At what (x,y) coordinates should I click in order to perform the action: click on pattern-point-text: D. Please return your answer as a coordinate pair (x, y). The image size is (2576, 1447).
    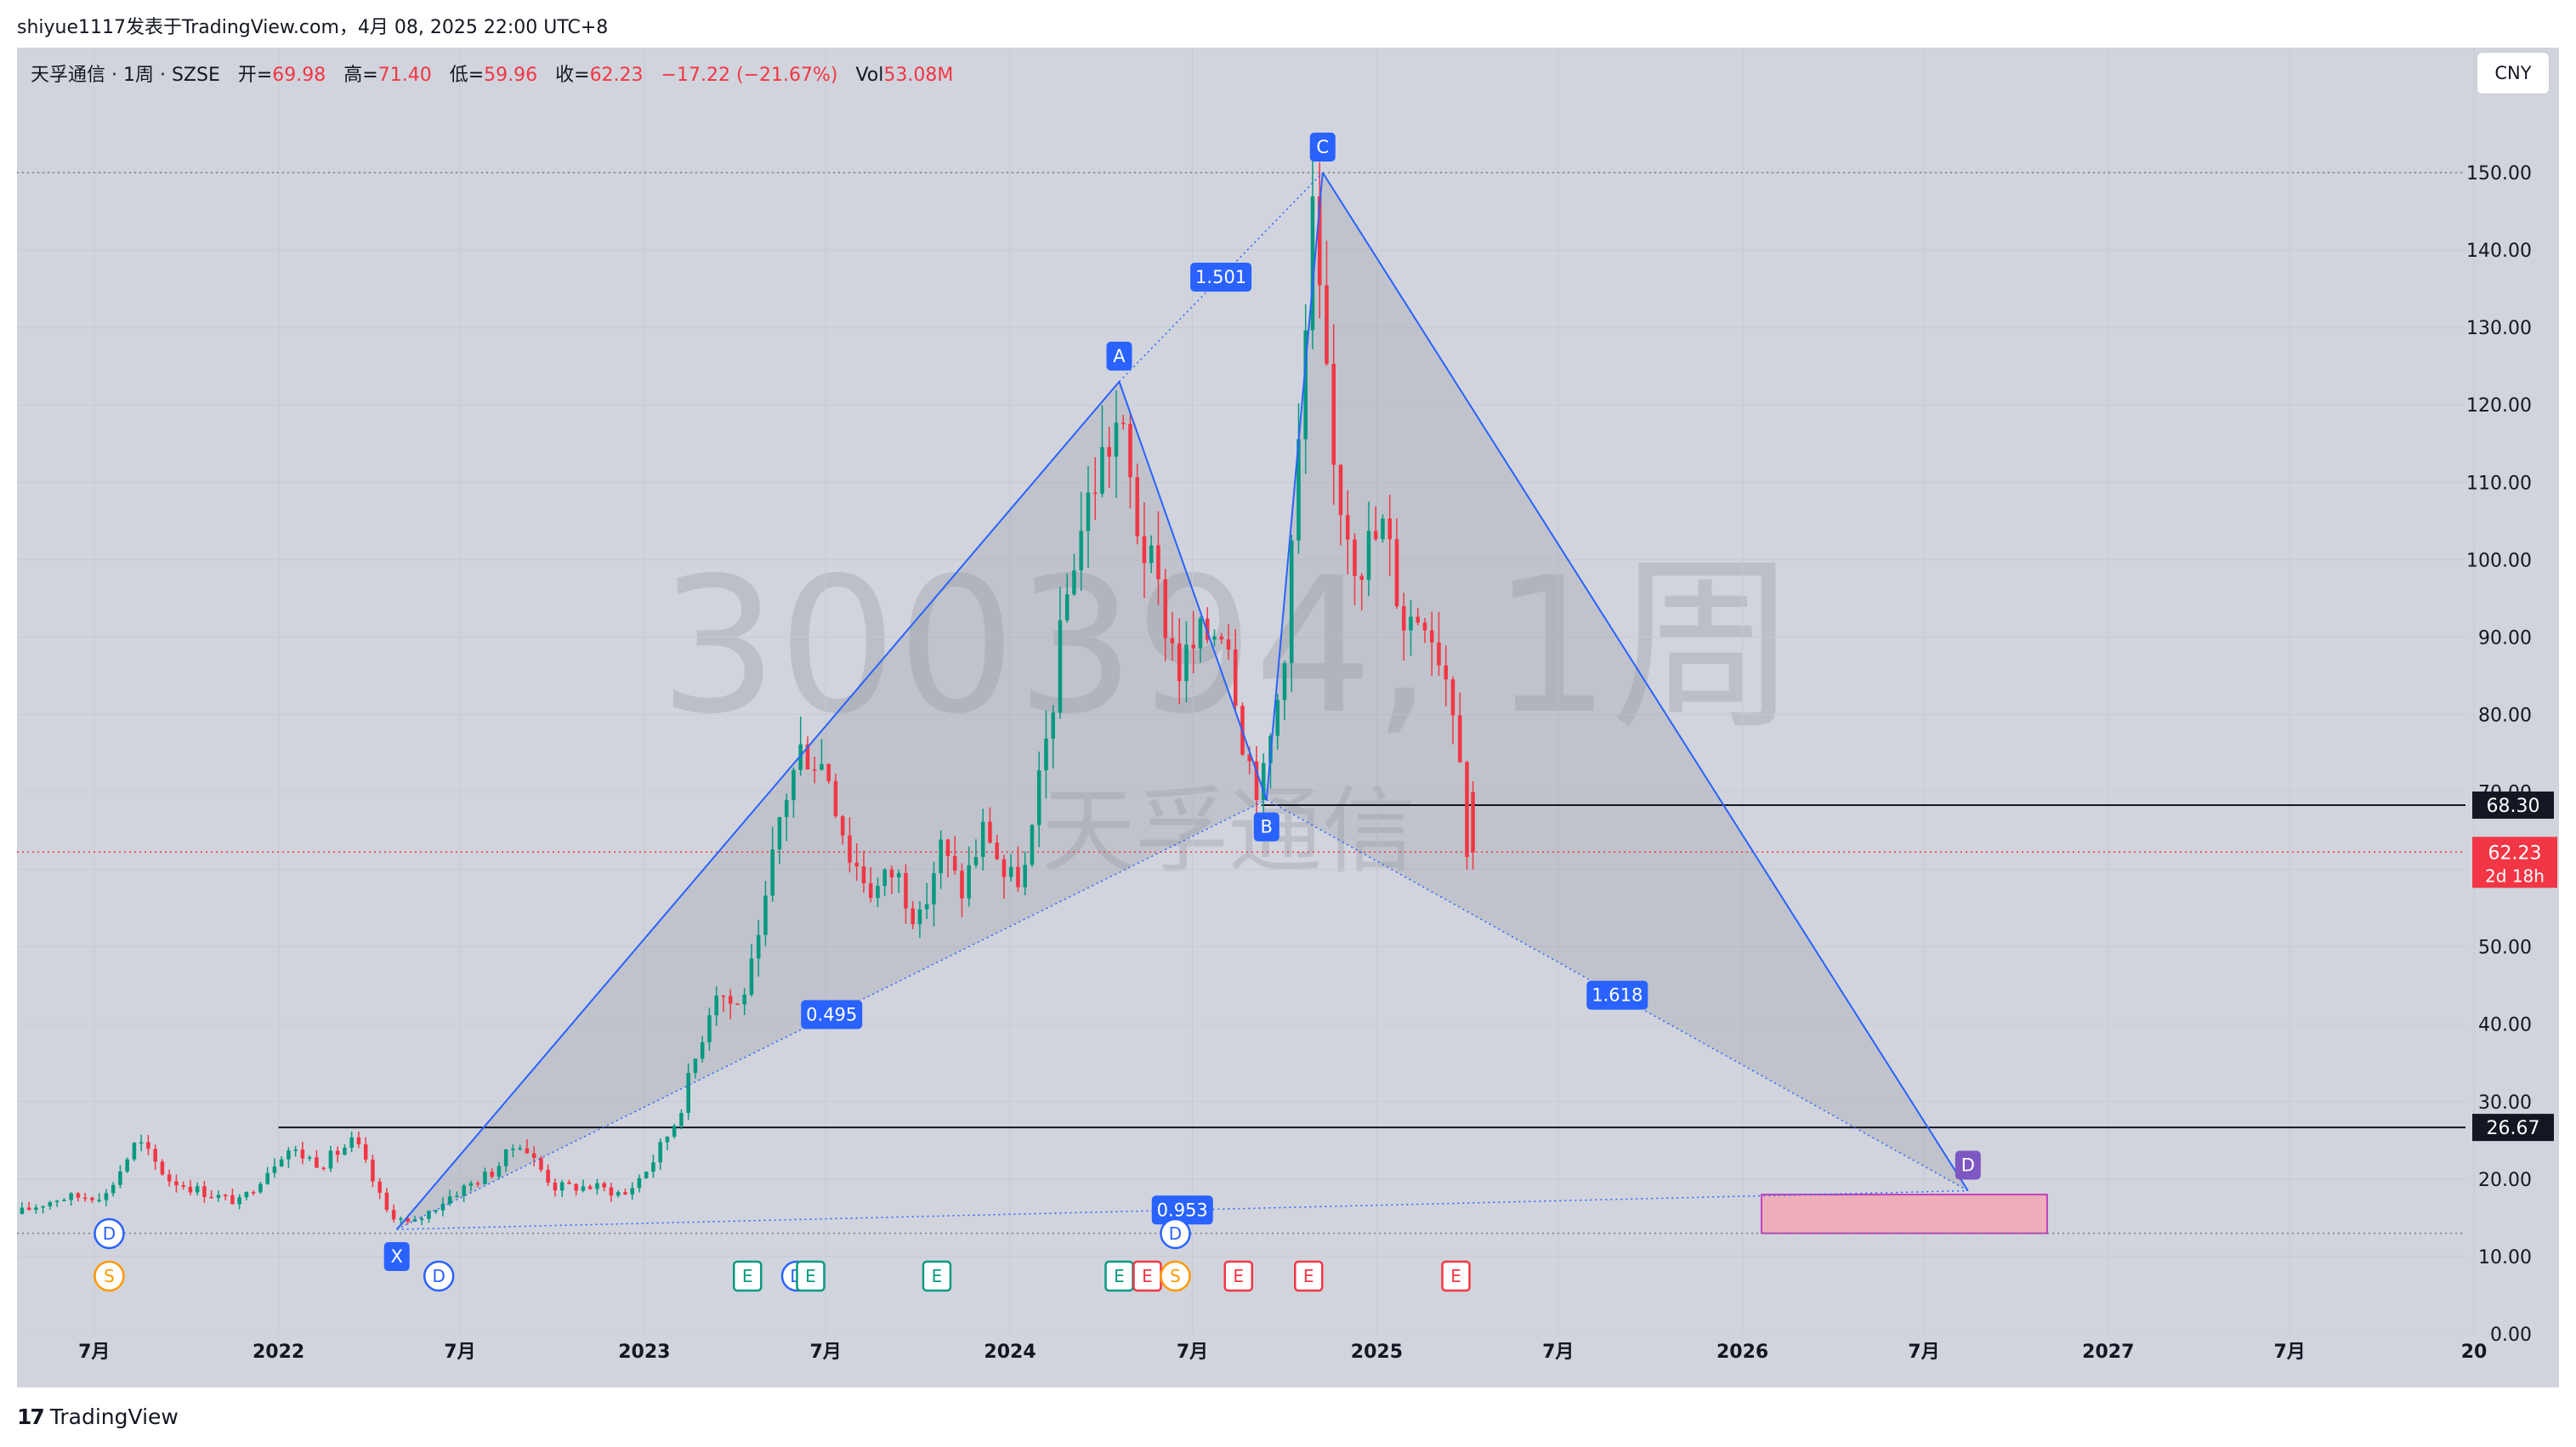
    Looking at the image, I should click on (1968, 1165).